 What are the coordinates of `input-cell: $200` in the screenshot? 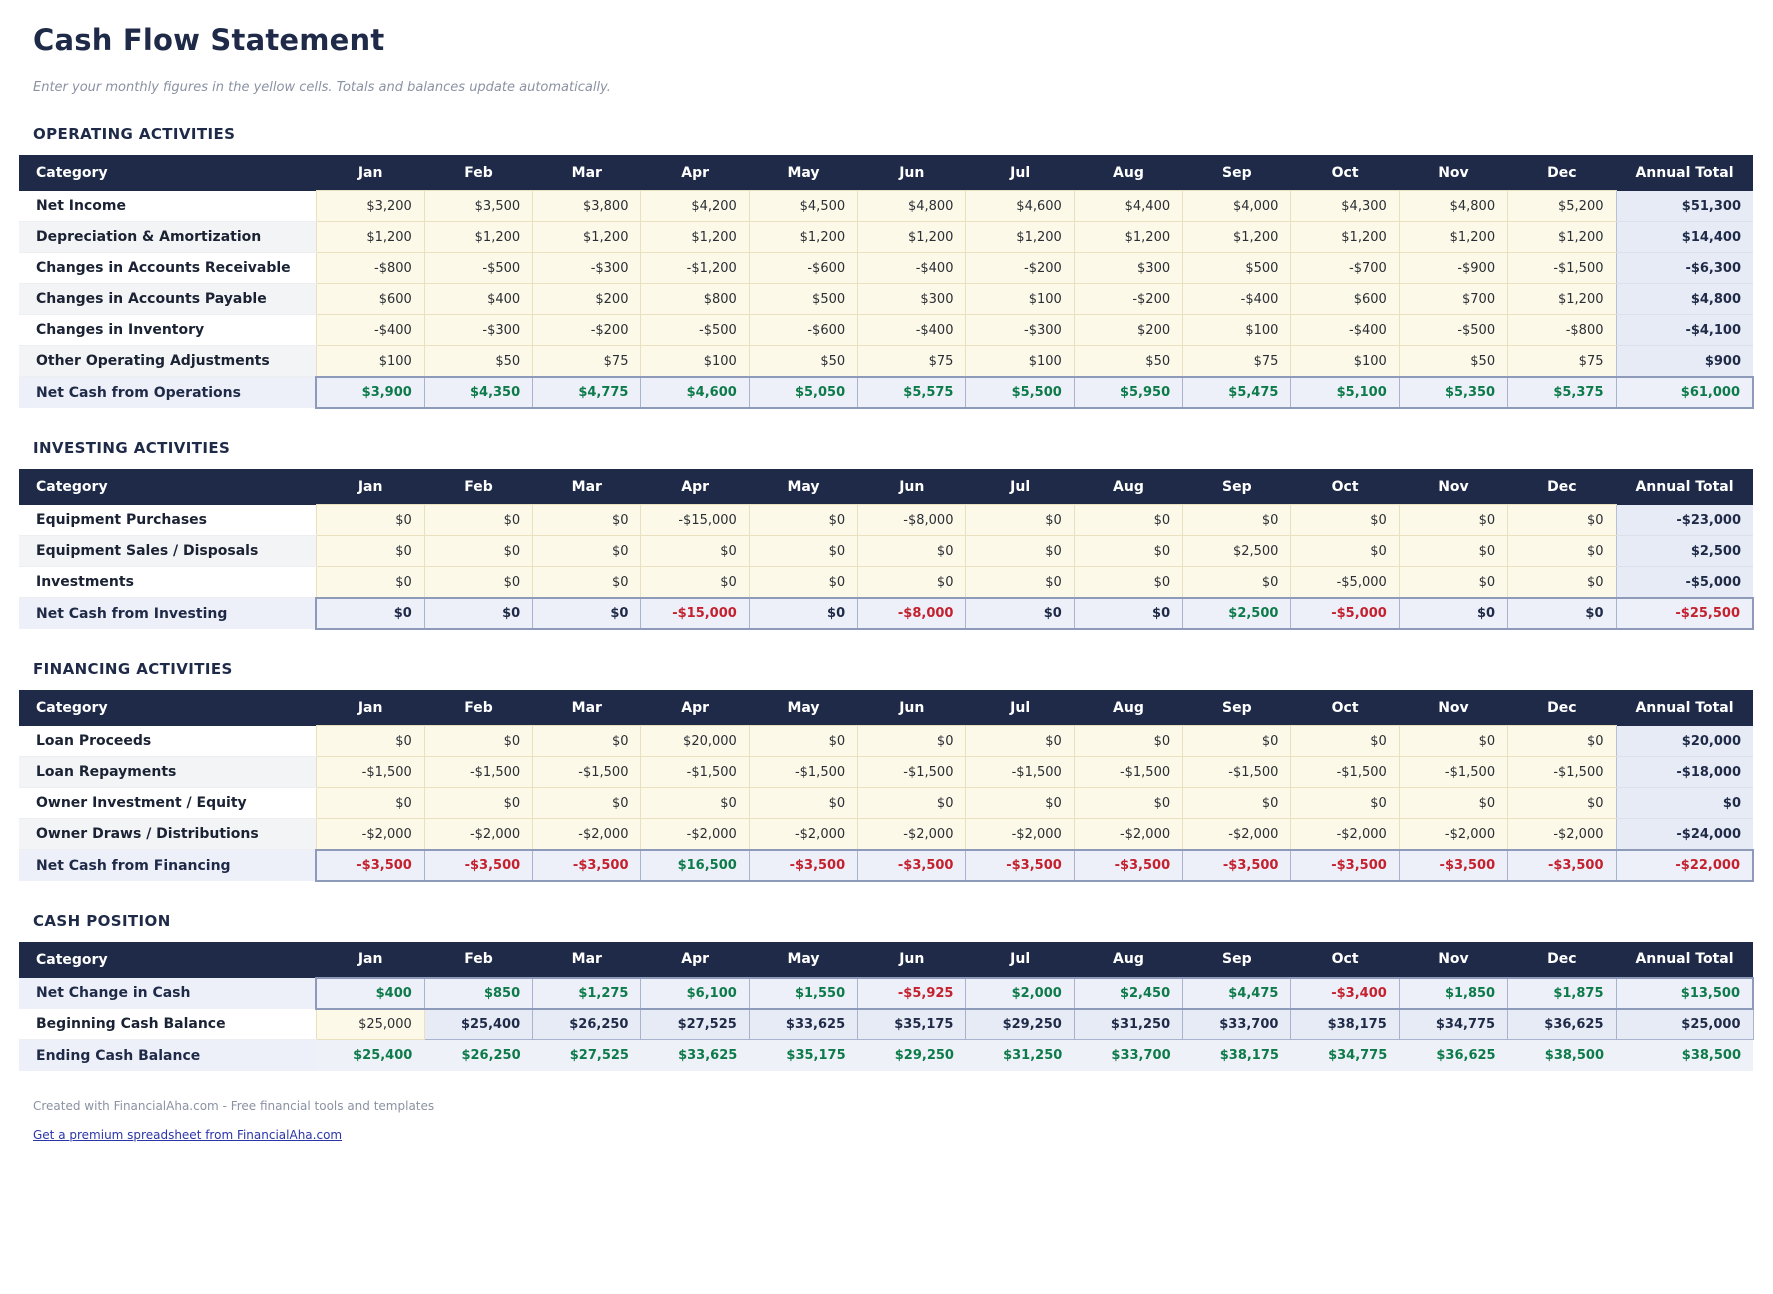 It's located at (587, 299).